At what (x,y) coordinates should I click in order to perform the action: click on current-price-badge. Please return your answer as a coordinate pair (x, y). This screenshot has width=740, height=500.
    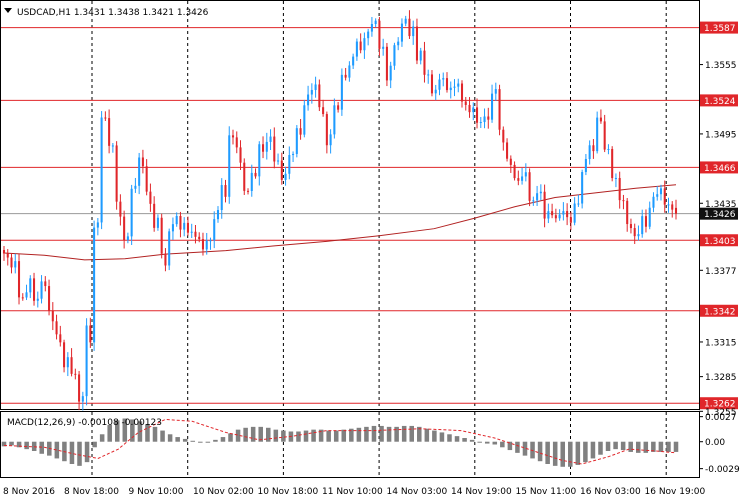
    Looking at the image, I should click on (719, 213).